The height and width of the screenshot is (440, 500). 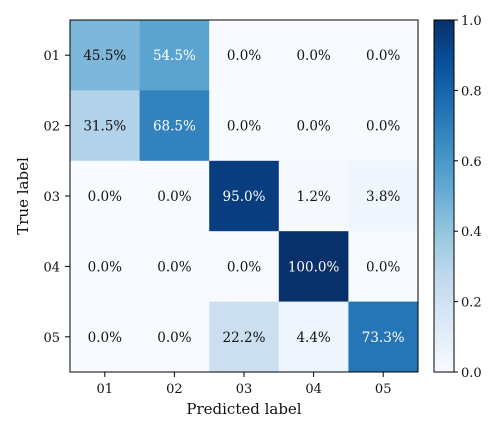 I want to click on cell-label-02-04: 0.0%, so click(x=313, y=127).